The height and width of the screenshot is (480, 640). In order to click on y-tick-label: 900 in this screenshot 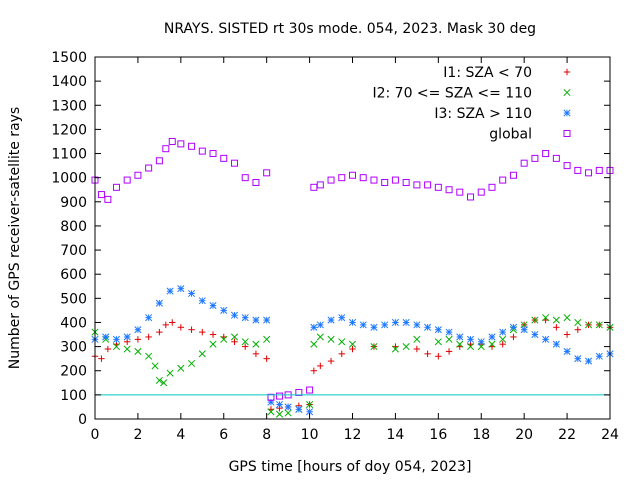, I will do `click(73, 203)`.